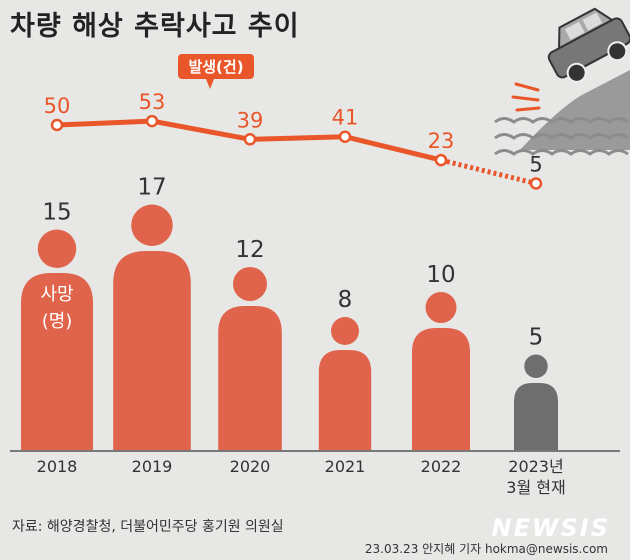  Describe the element at coordinates (440, 275) in the screenshot. I see `death-count-label: 10` at that location.